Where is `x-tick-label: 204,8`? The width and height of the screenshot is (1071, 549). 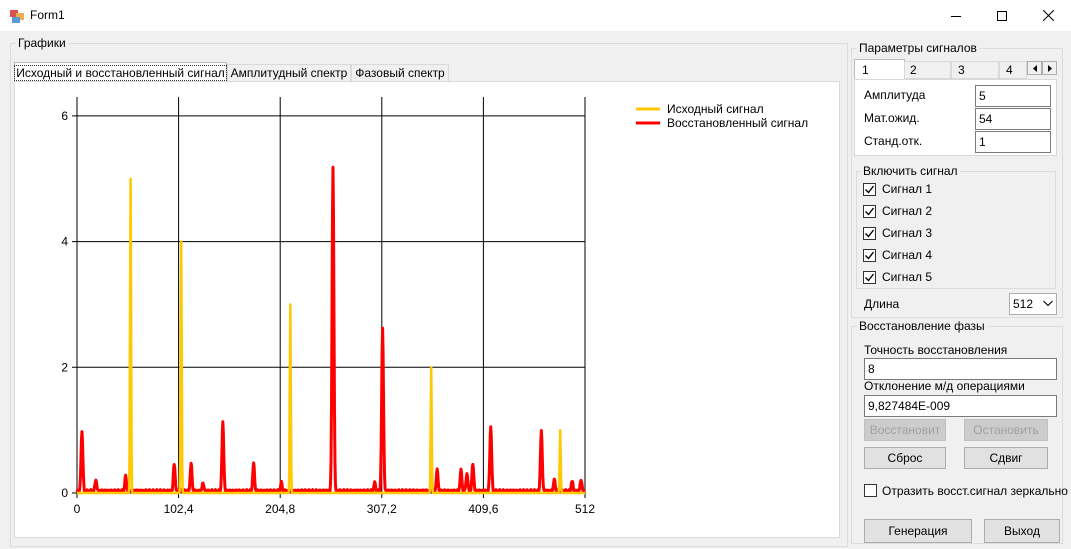
x-tick-label: 204,8 is located at coordinates (280, 509).